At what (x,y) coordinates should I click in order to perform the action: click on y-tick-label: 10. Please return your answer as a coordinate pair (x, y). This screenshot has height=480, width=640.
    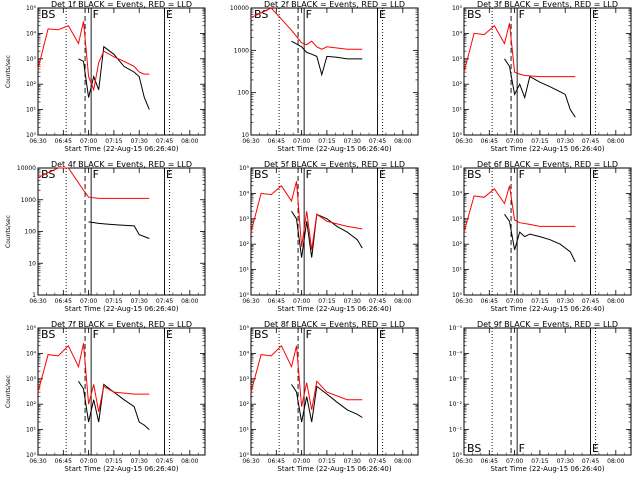
    Looking at the image, I should click on (245, 135).